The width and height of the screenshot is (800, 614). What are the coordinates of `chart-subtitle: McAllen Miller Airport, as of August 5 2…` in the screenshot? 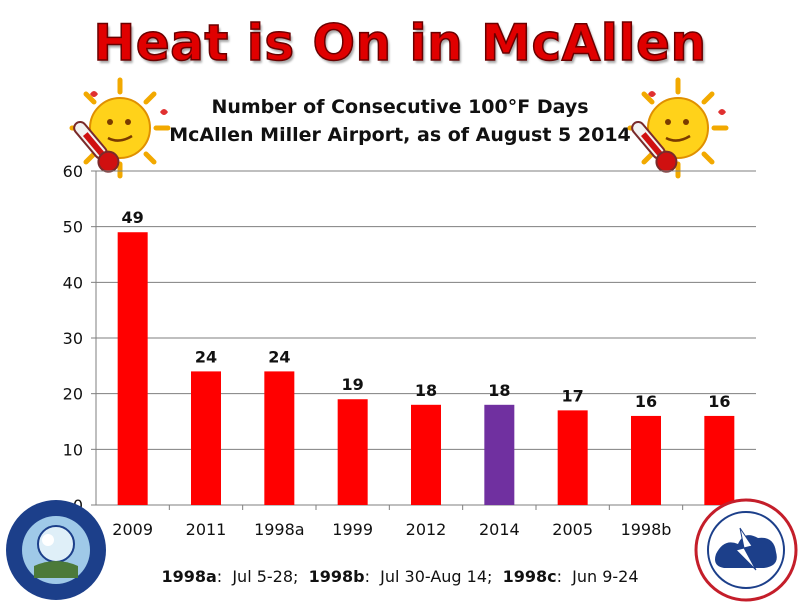 It's located at (400, 135).